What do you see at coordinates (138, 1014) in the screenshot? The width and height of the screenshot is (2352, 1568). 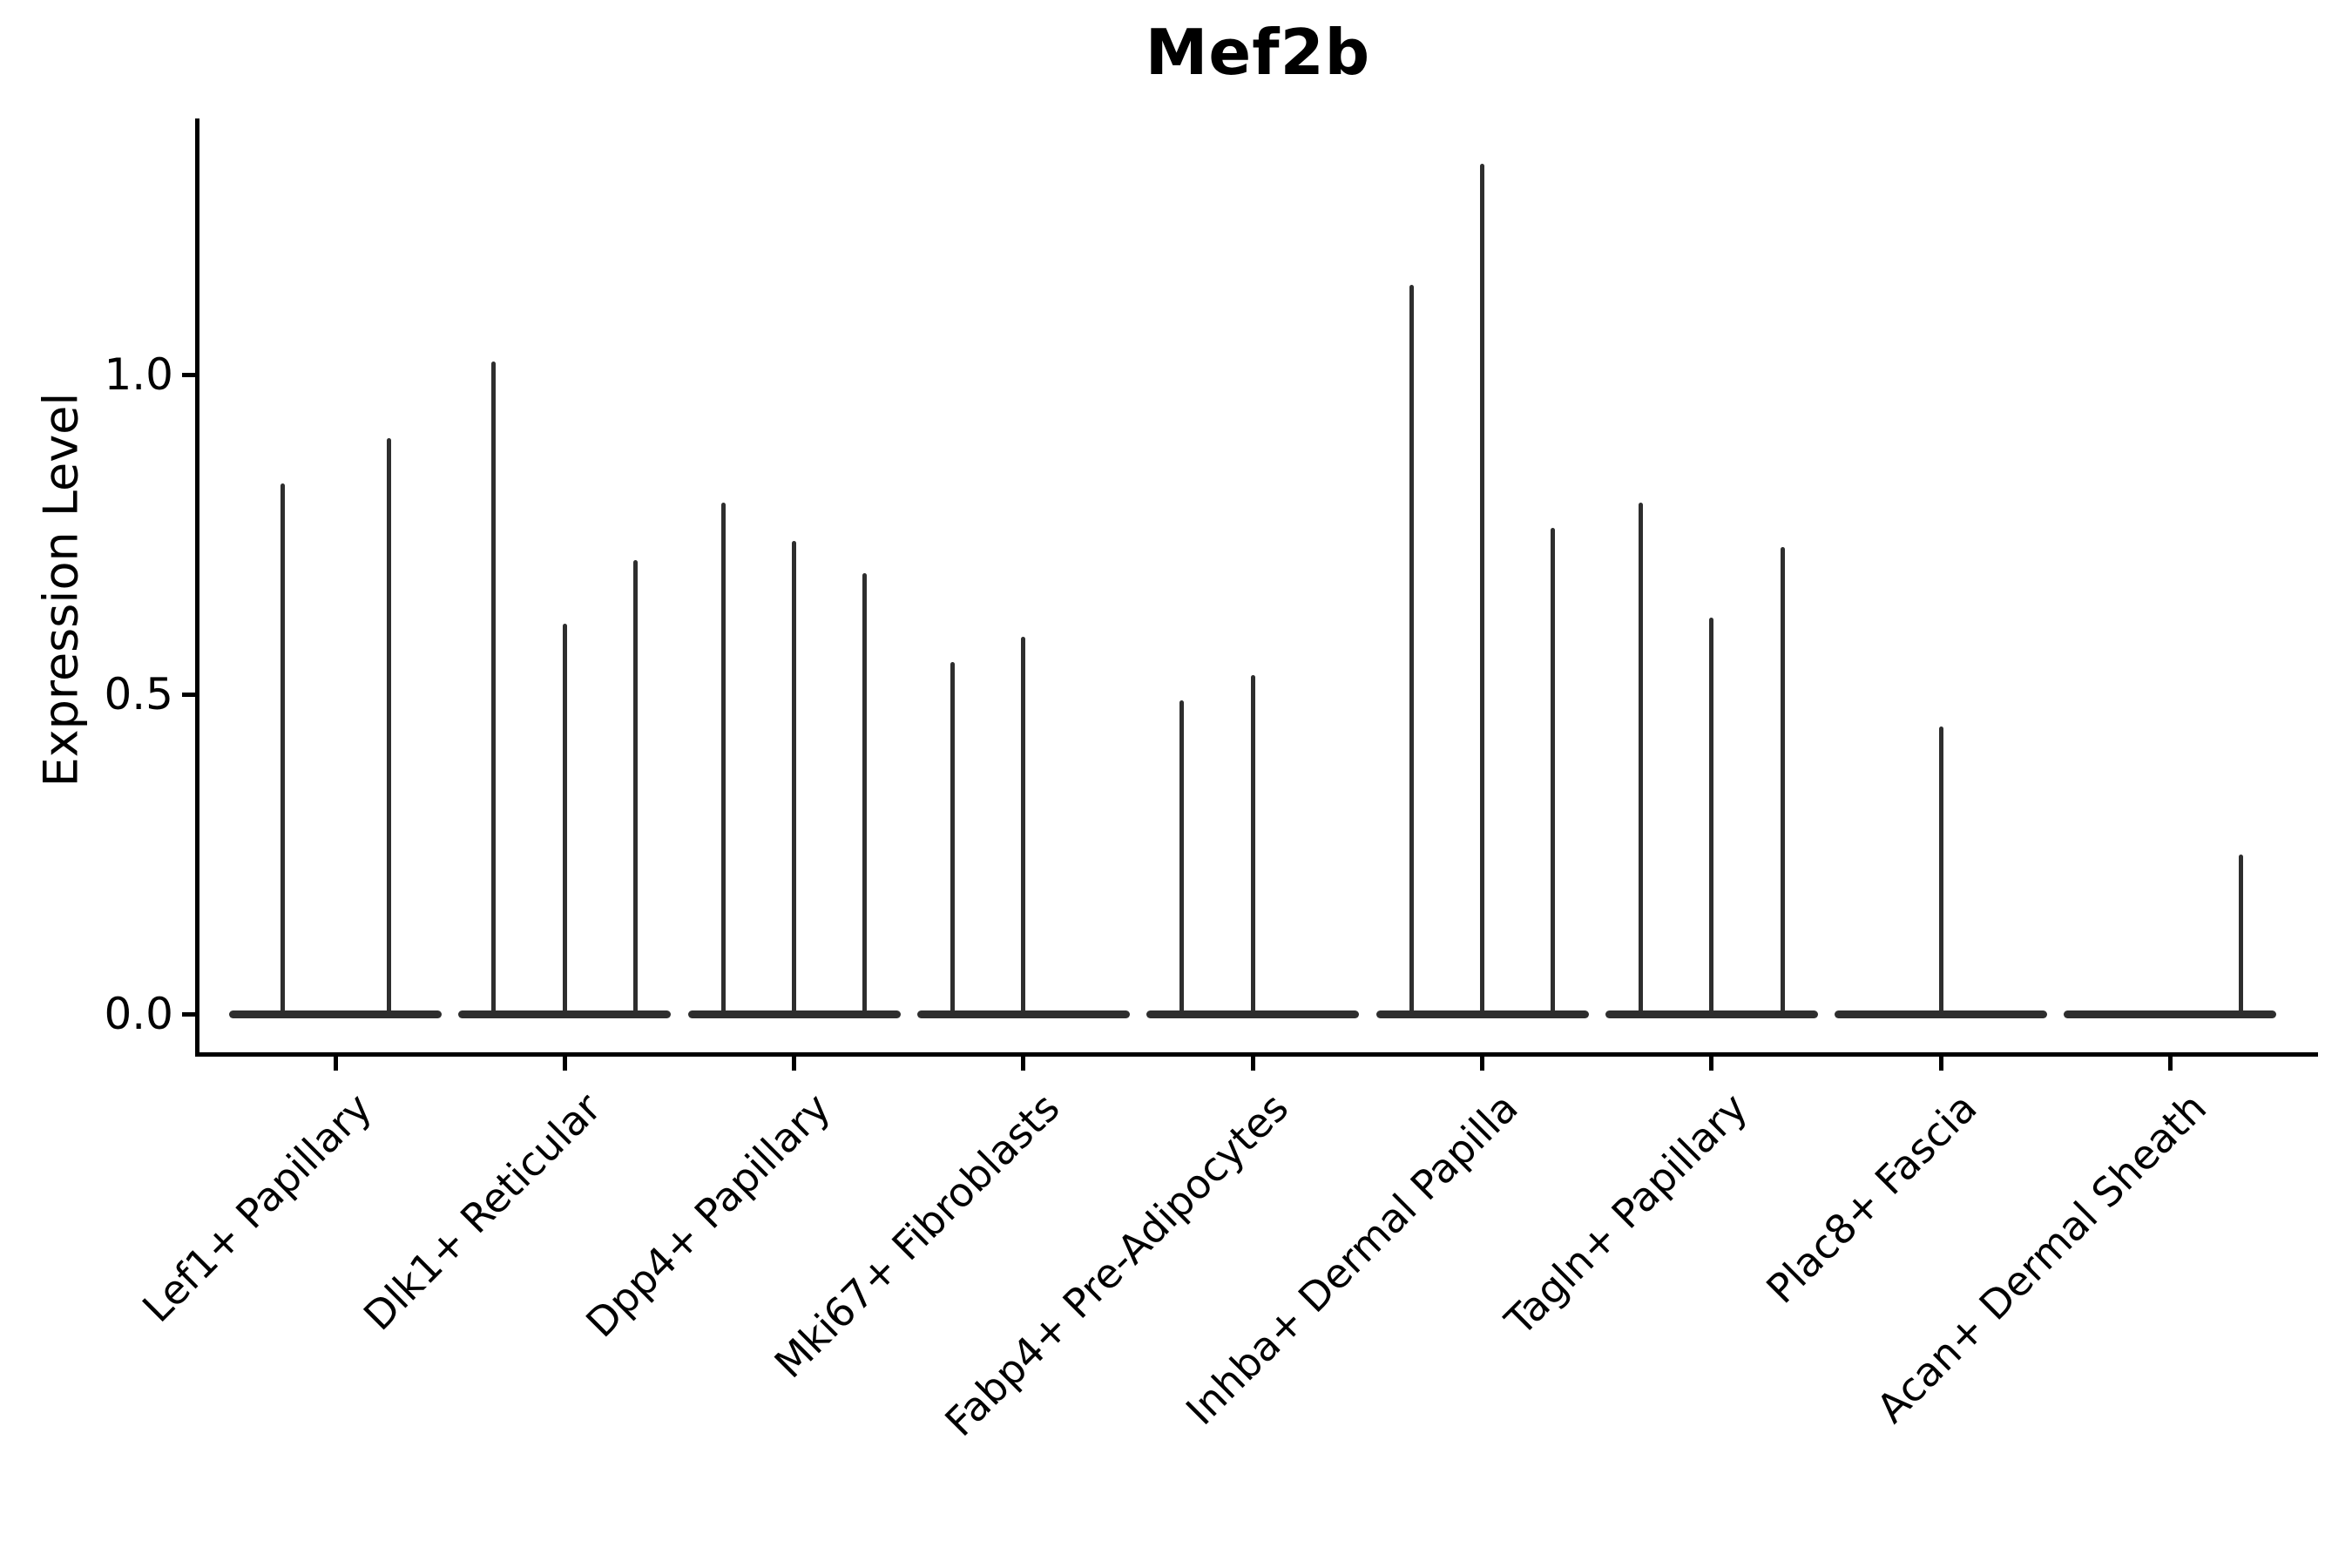 I see `y-tick-label: 0.0` at bounding box center [138, 1014].